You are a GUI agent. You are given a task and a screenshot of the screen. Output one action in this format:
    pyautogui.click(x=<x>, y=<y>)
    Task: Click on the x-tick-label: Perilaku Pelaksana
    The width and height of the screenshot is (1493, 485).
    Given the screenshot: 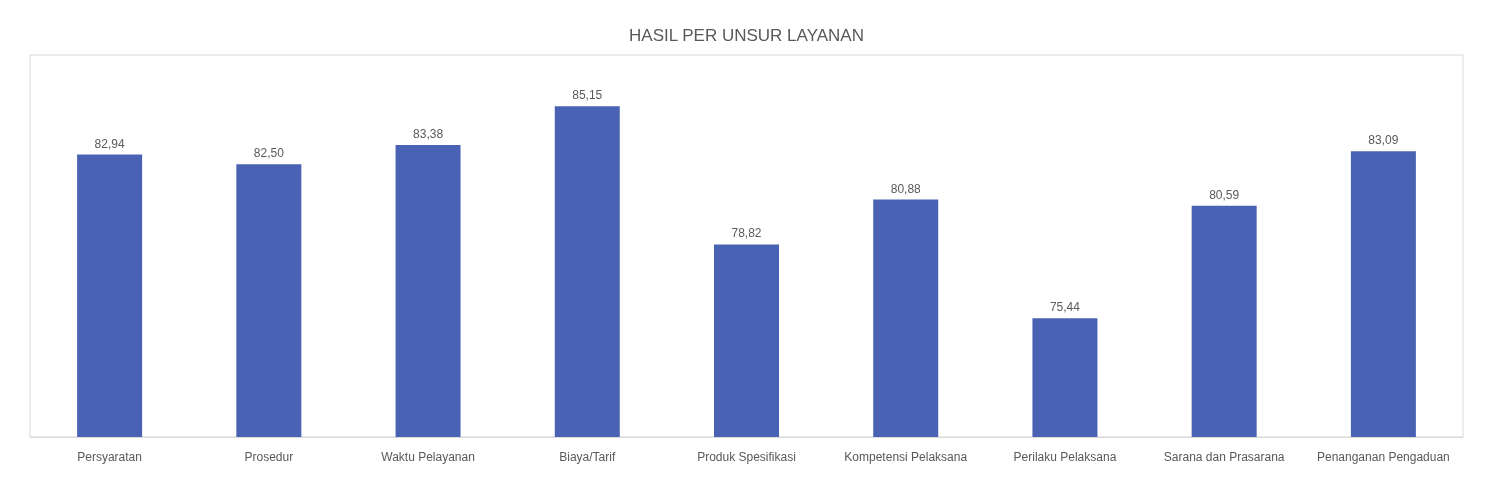 What is the action you would take?
    pyautogui.click(x=1065, y=457)
    